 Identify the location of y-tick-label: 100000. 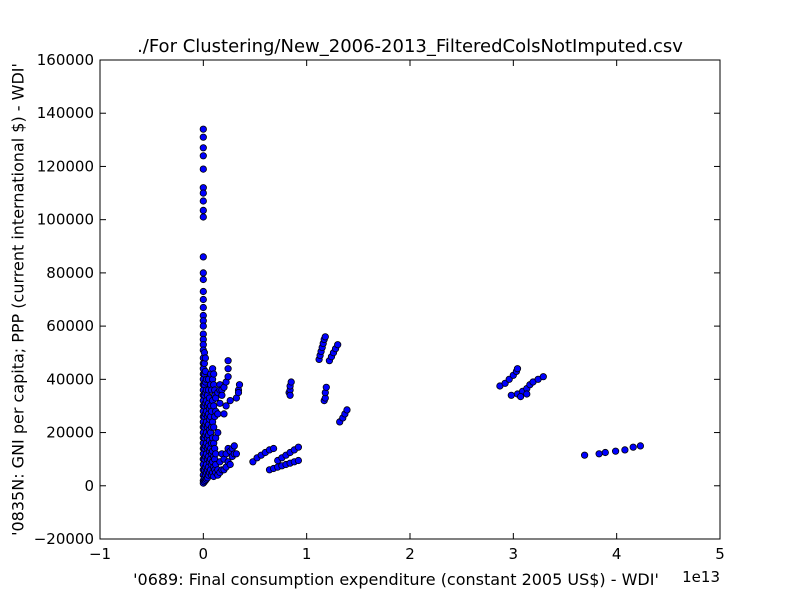
(65, 220).